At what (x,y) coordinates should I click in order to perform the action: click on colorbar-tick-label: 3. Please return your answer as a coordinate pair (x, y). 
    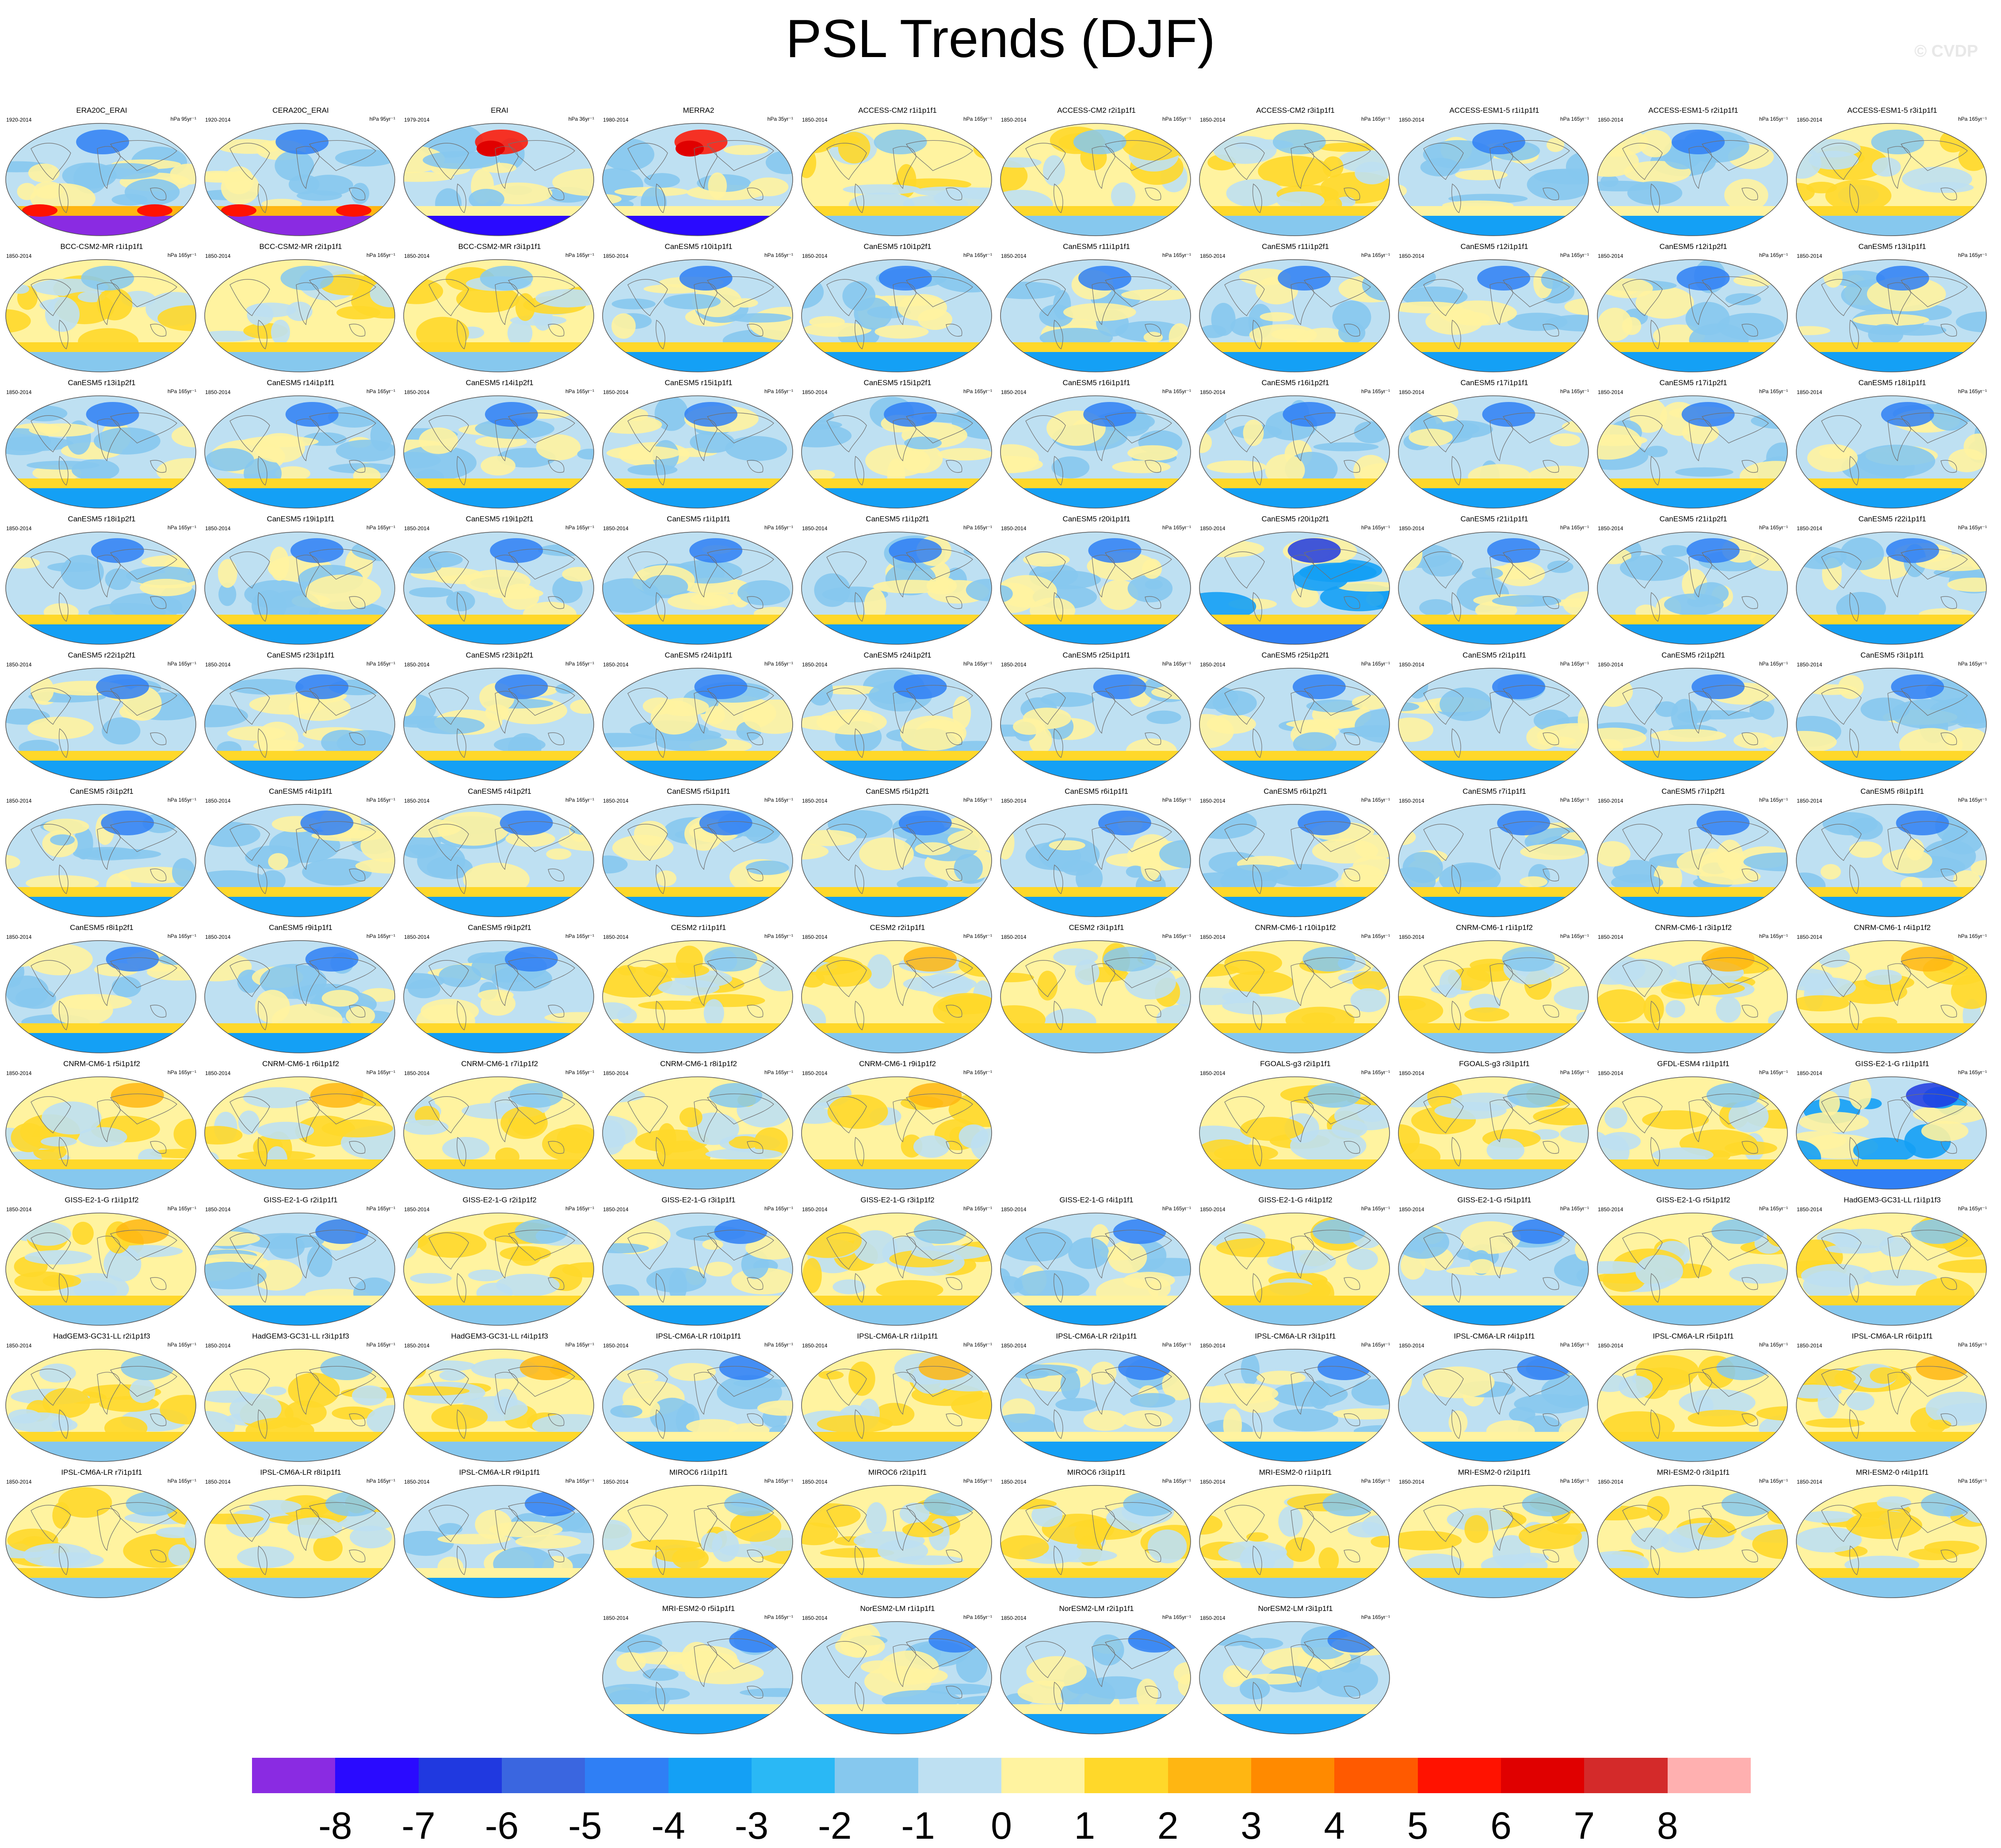
    Looking at the image, I should click on (1251, 1826).